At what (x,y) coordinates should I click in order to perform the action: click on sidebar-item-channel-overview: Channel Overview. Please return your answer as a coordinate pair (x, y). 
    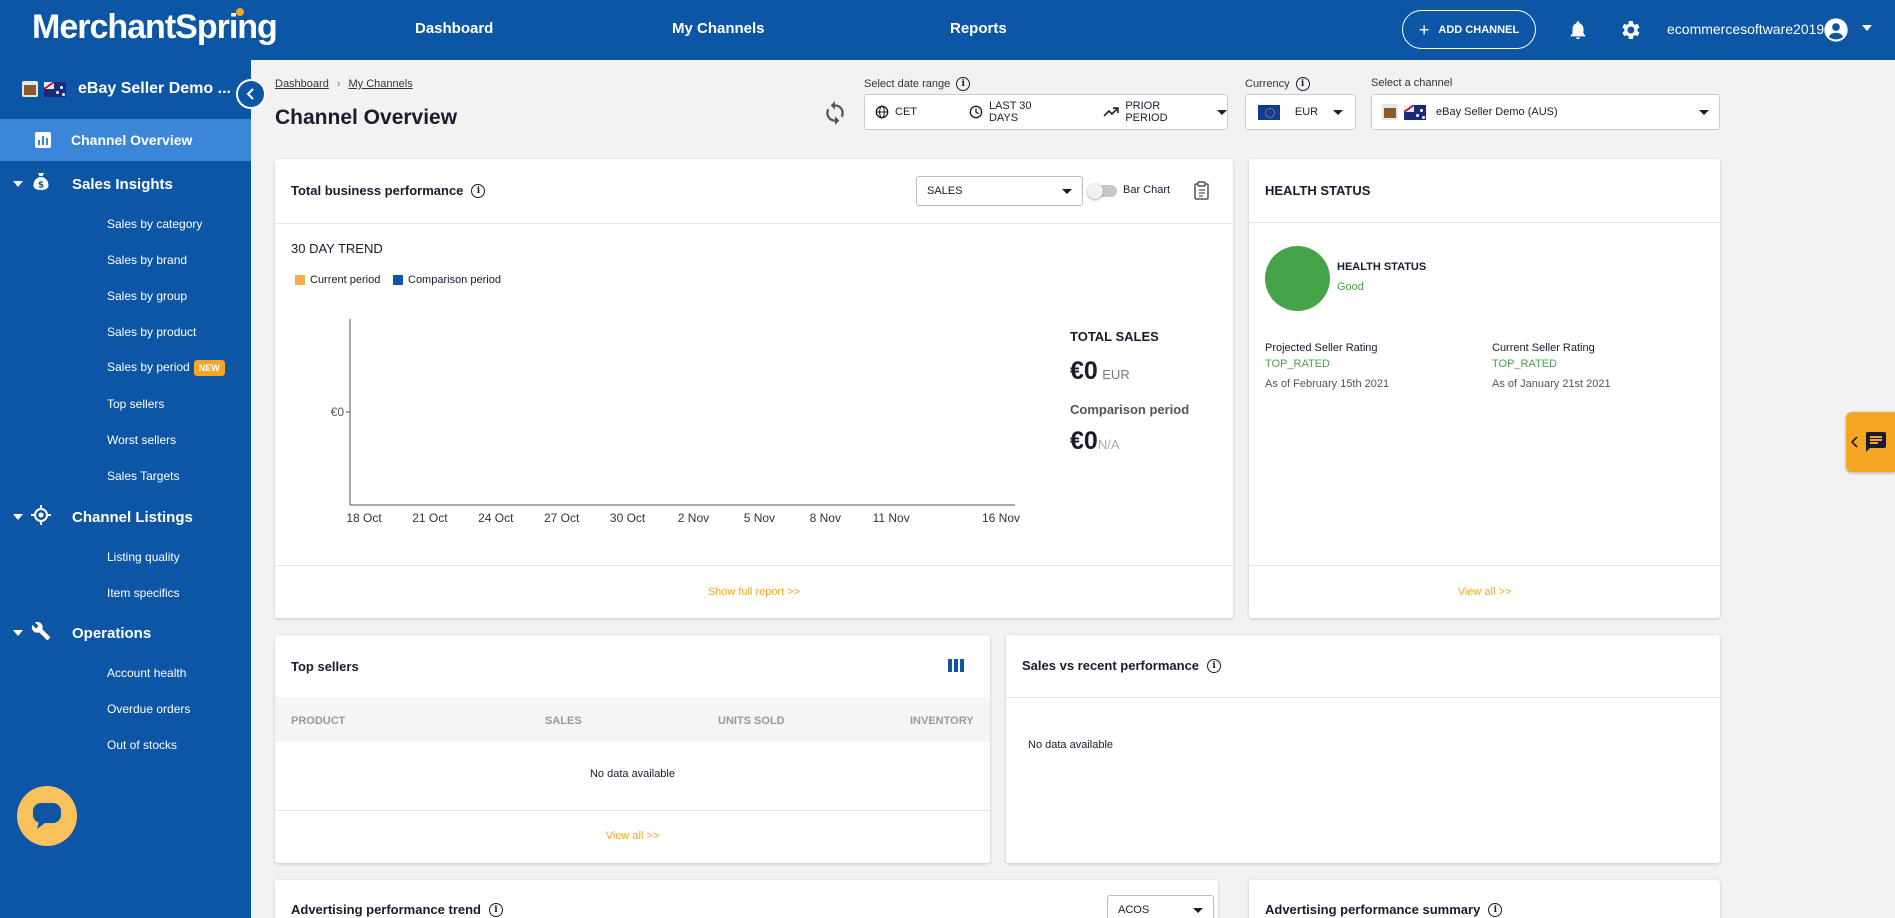
    Looking at the image, I should click on (125, 140).